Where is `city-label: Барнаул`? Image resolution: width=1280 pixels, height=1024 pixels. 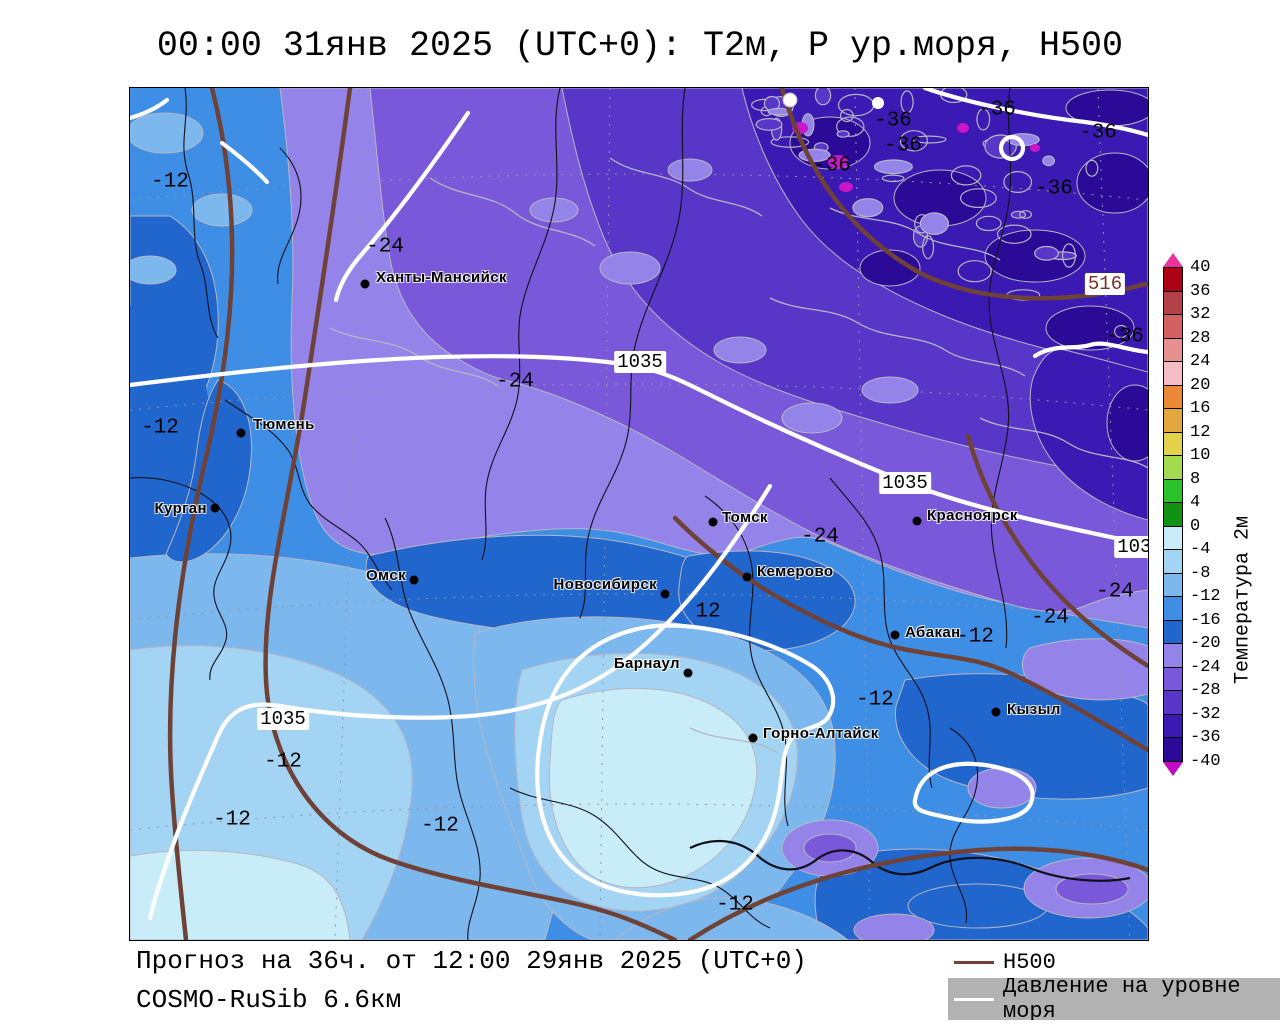
city-label: Барнаул is located at coordinates (646, 663).